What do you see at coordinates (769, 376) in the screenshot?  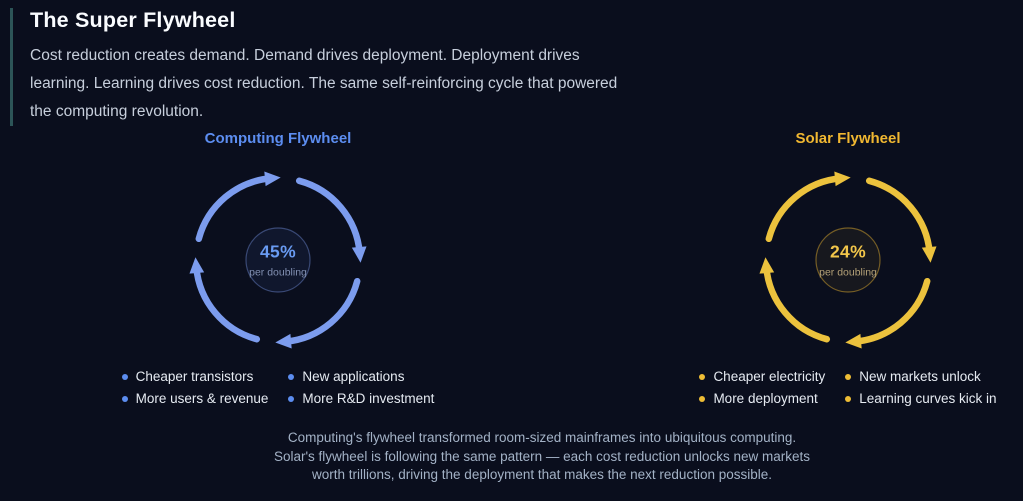 I see `bullet-label: Cheaper electricity` at bounding box center [769, 376].